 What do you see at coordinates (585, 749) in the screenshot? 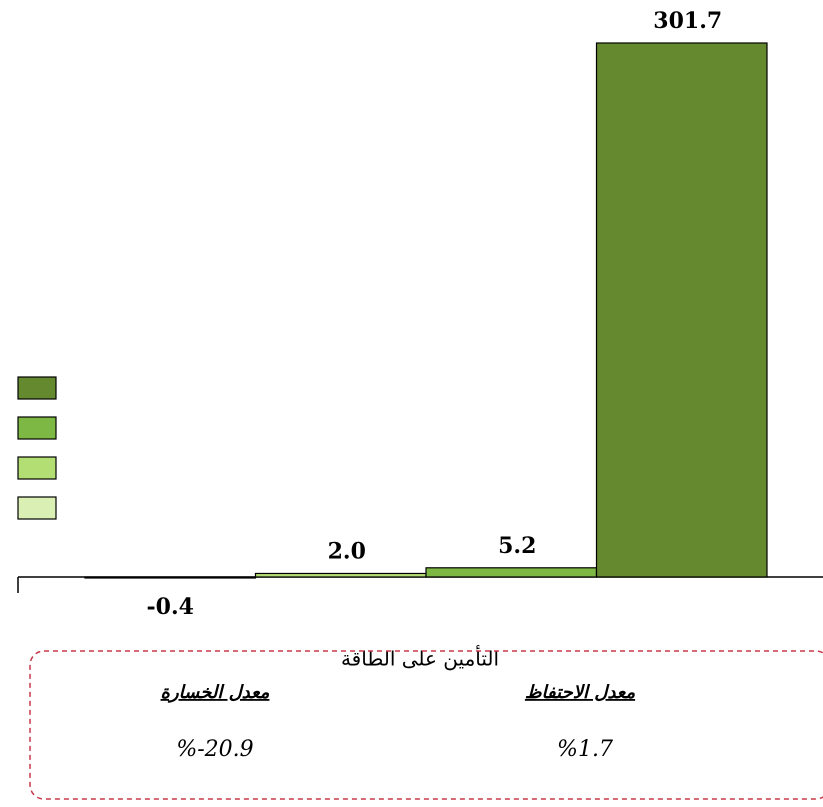
I see `retention-value: %1.7` at bounding box center [585, 749].